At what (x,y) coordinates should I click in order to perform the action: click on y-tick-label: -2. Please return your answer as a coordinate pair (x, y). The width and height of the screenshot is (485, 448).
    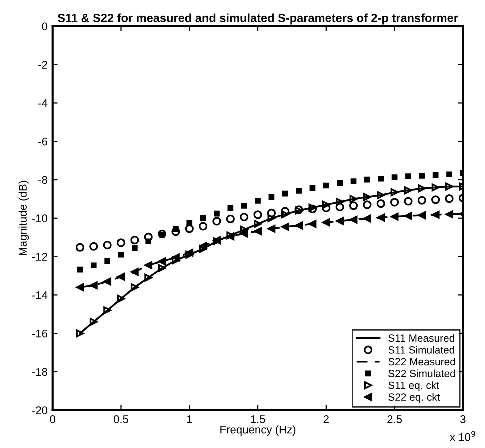
    Looking at the image, I should click on (43, 65).